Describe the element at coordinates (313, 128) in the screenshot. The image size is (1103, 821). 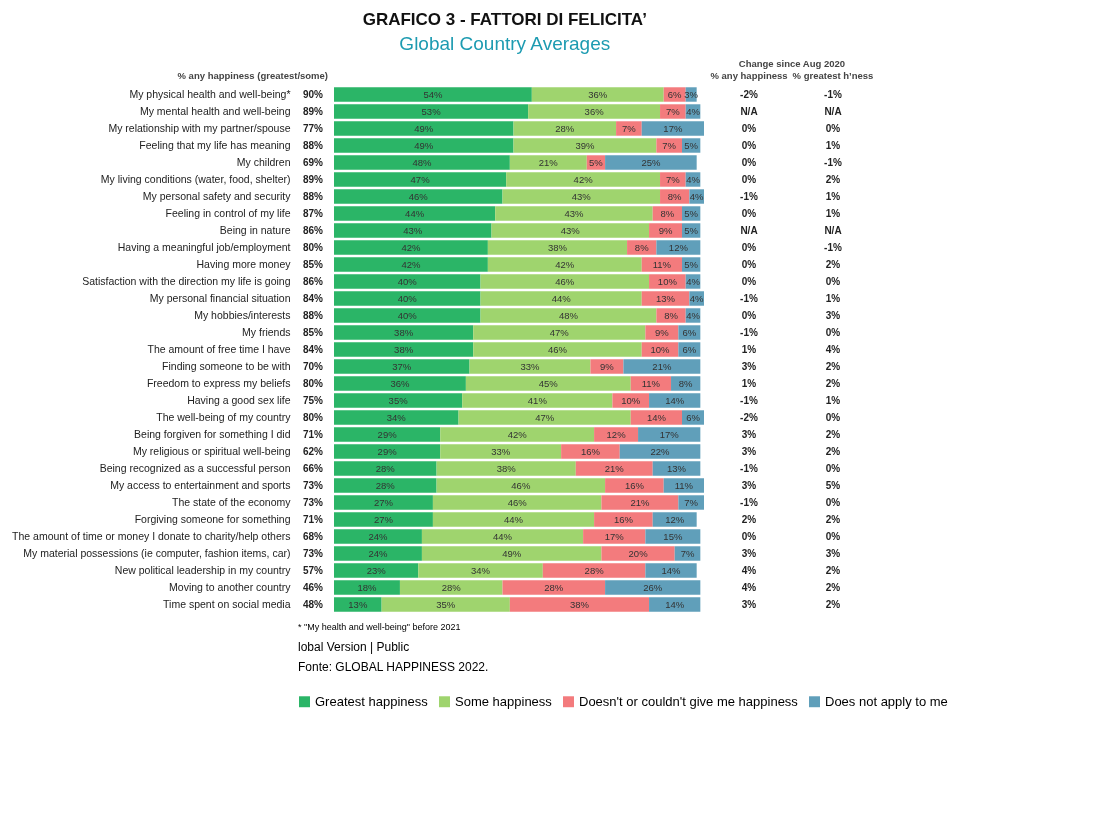
I see `text: 77%` at that location.